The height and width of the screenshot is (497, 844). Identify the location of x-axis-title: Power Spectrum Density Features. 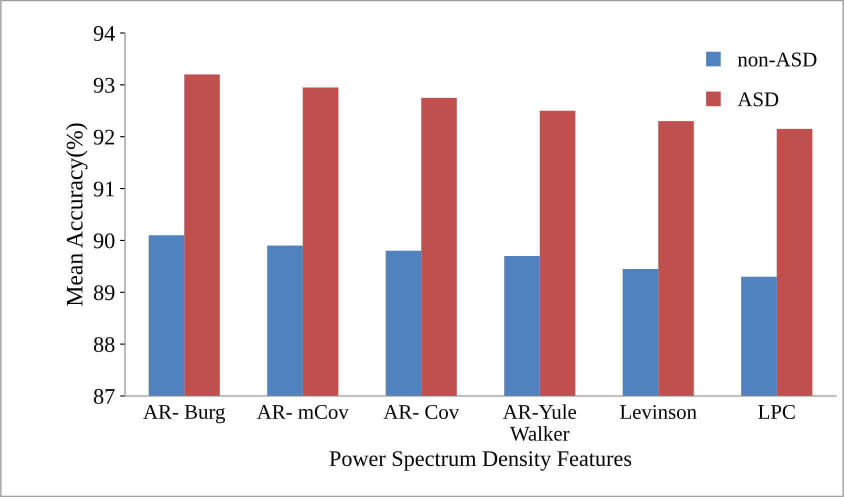
(481, 461).